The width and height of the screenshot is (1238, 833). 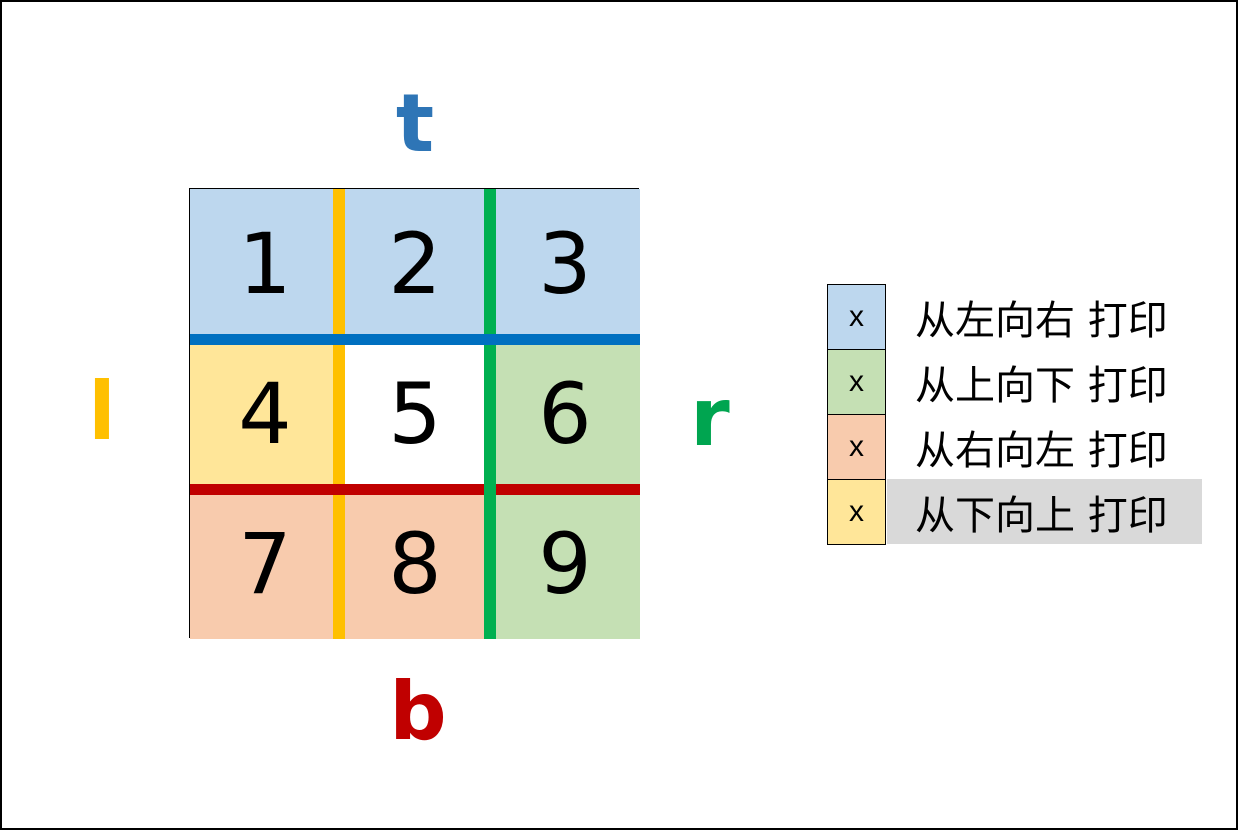 What do you see at coordinates (265, 564) in the screenshot?
I see `matrix-cell: 7` at bounding box center [265, 564].